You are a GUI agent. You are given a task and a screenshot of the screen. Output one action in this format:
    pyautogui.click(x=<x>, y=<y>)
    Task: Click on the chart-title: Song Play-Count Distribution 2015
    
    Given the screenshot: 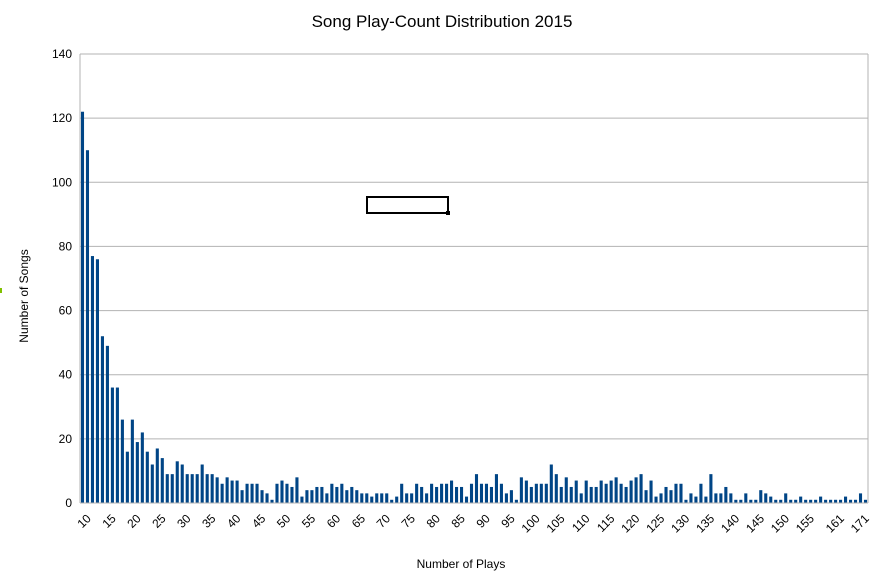 What is the action you would take?
    pyautogui.click(x=442, y=21)
    